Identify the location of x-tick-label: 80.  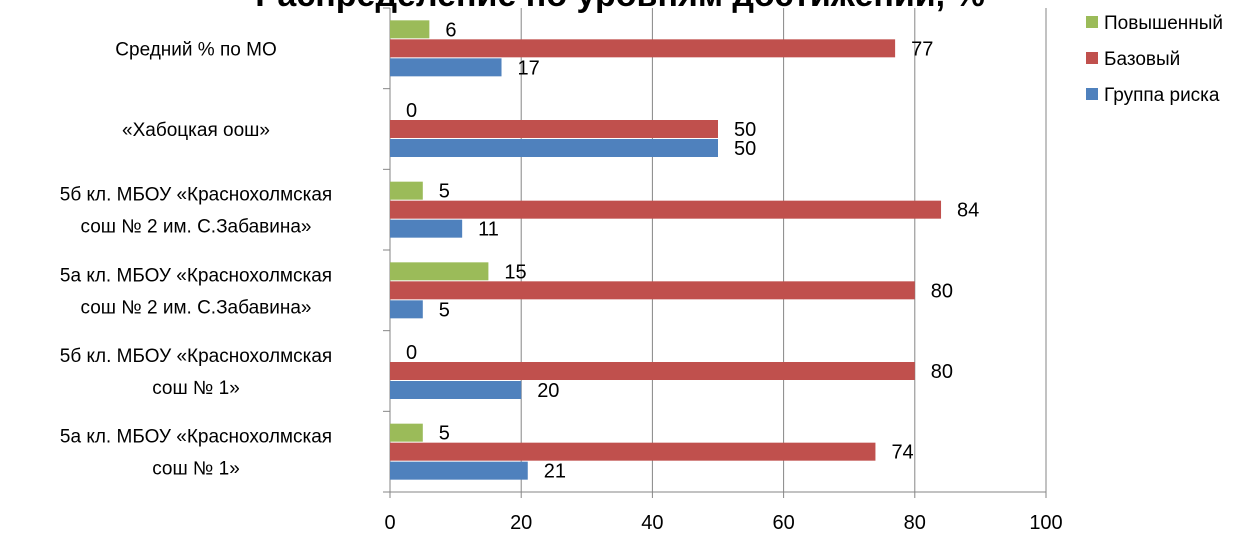
(915, 523).